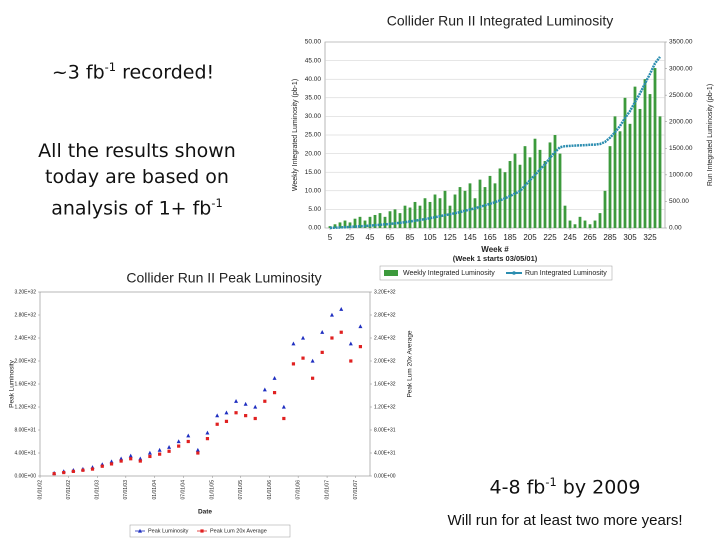  What do you see at coordinates (168, 531) in the screenshot?
I see `legend-label: Peak Luminosity` at bounding box center [168, 531].